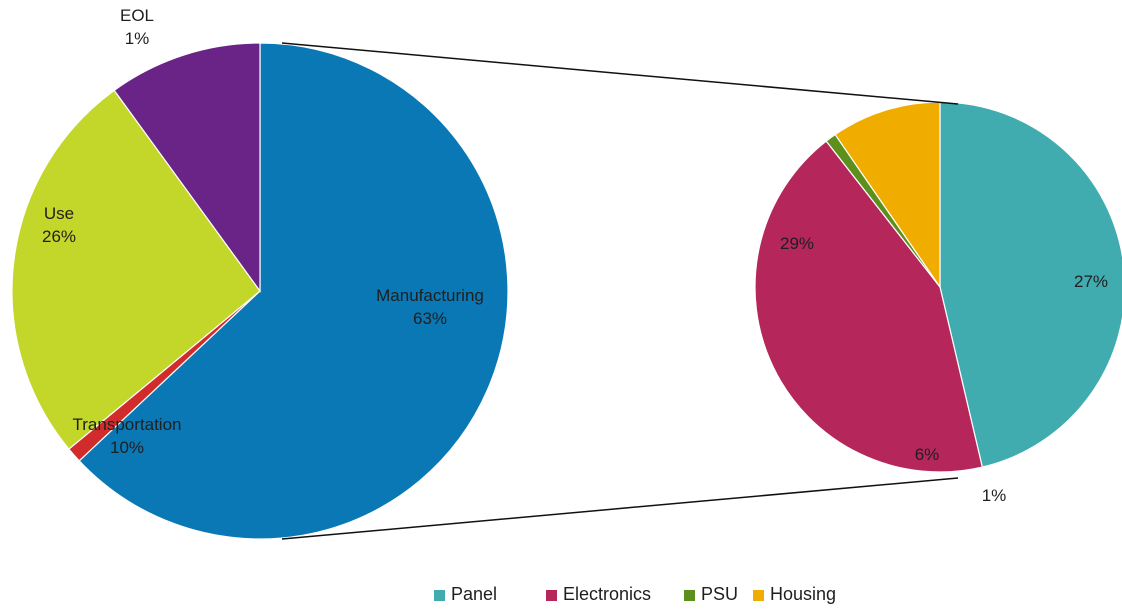 The height and width of the screenshot is (610, 1122). Describe the element at coordinates (1091, 281) in the screenshot. I see `electronics-label: 27%` at that location.